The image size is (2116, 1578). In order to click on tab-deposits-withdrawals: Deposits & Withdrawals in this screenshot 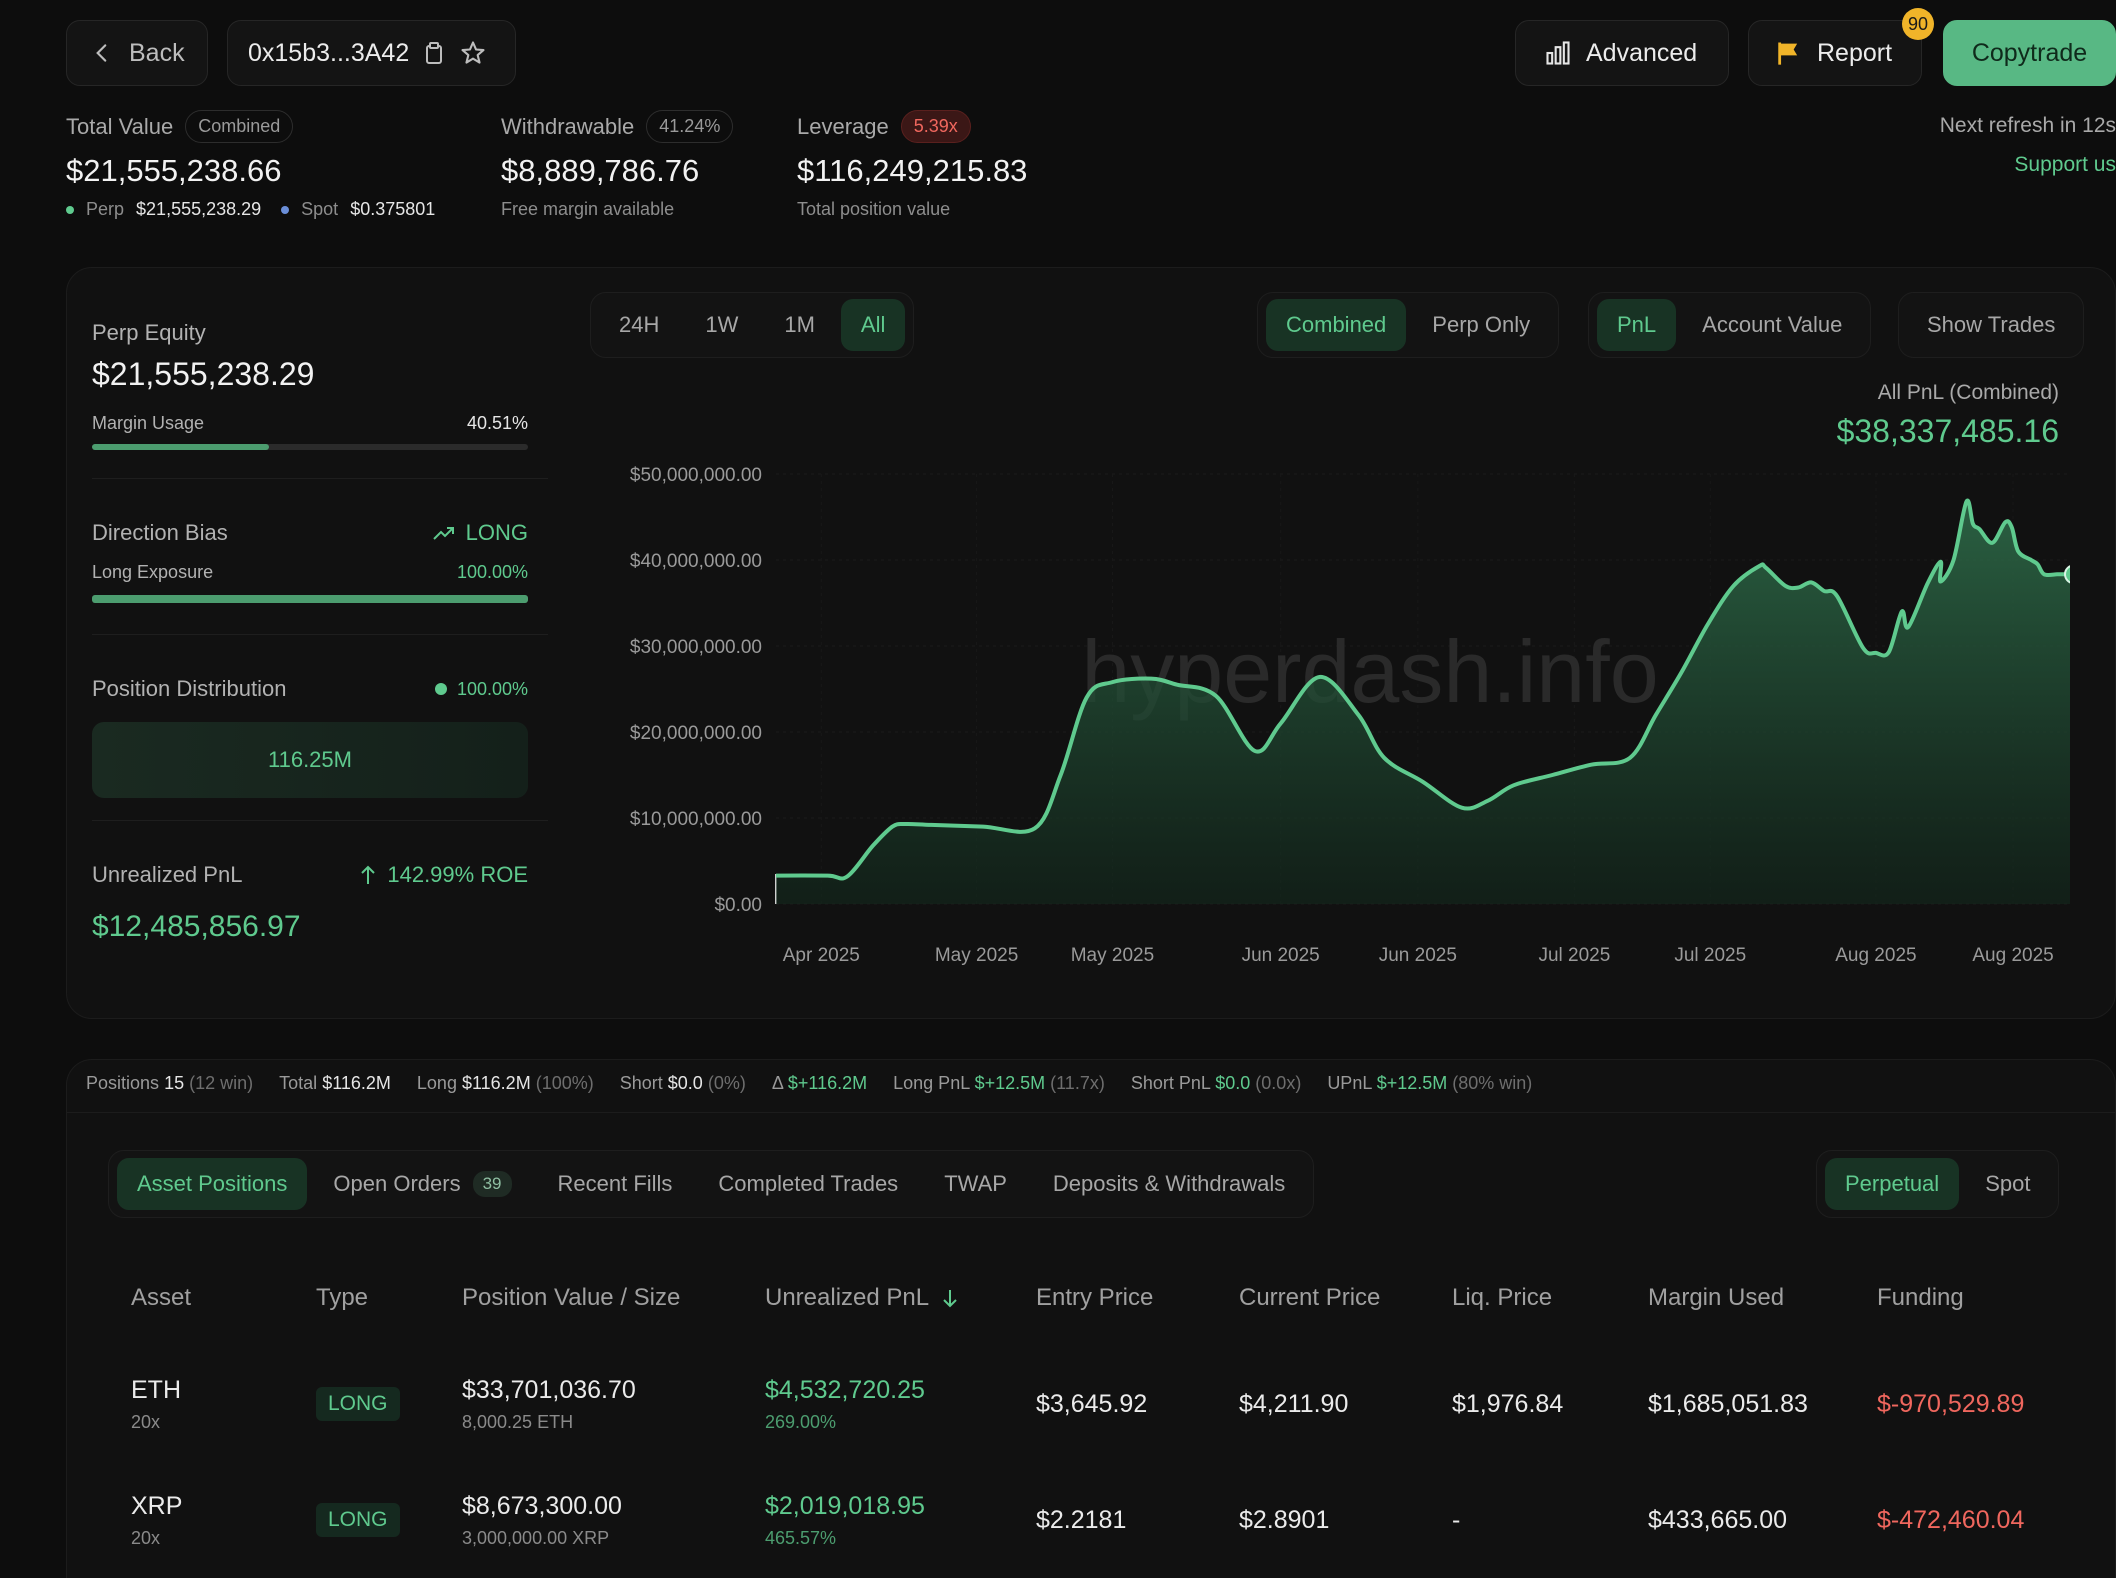, I will do `click(1169, 1183)`.